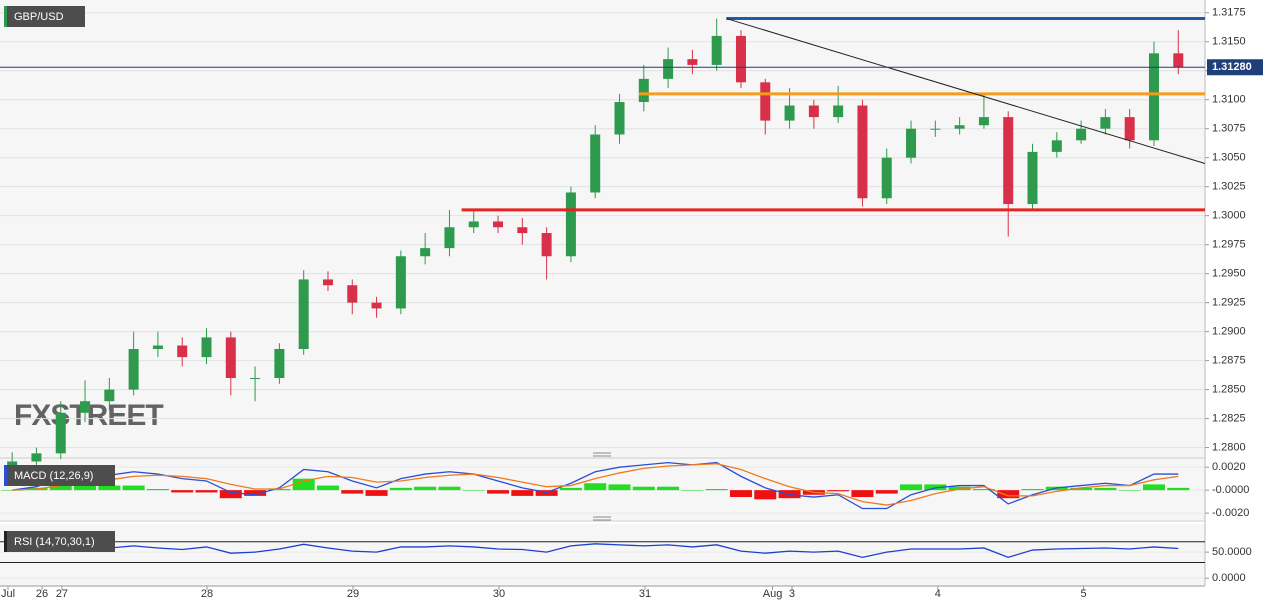  Describe the element at coordinates (1229, 447) in the screenshot. I see `y-tick-label: 1.2800` at that location.